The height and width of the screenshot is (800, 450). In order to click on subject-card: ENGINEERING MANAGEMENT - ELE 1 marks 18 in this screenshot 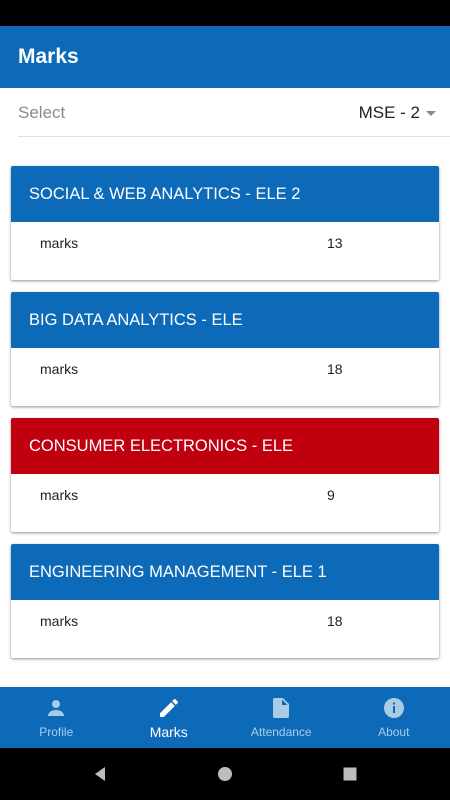, I will do `click(225, 601)`.